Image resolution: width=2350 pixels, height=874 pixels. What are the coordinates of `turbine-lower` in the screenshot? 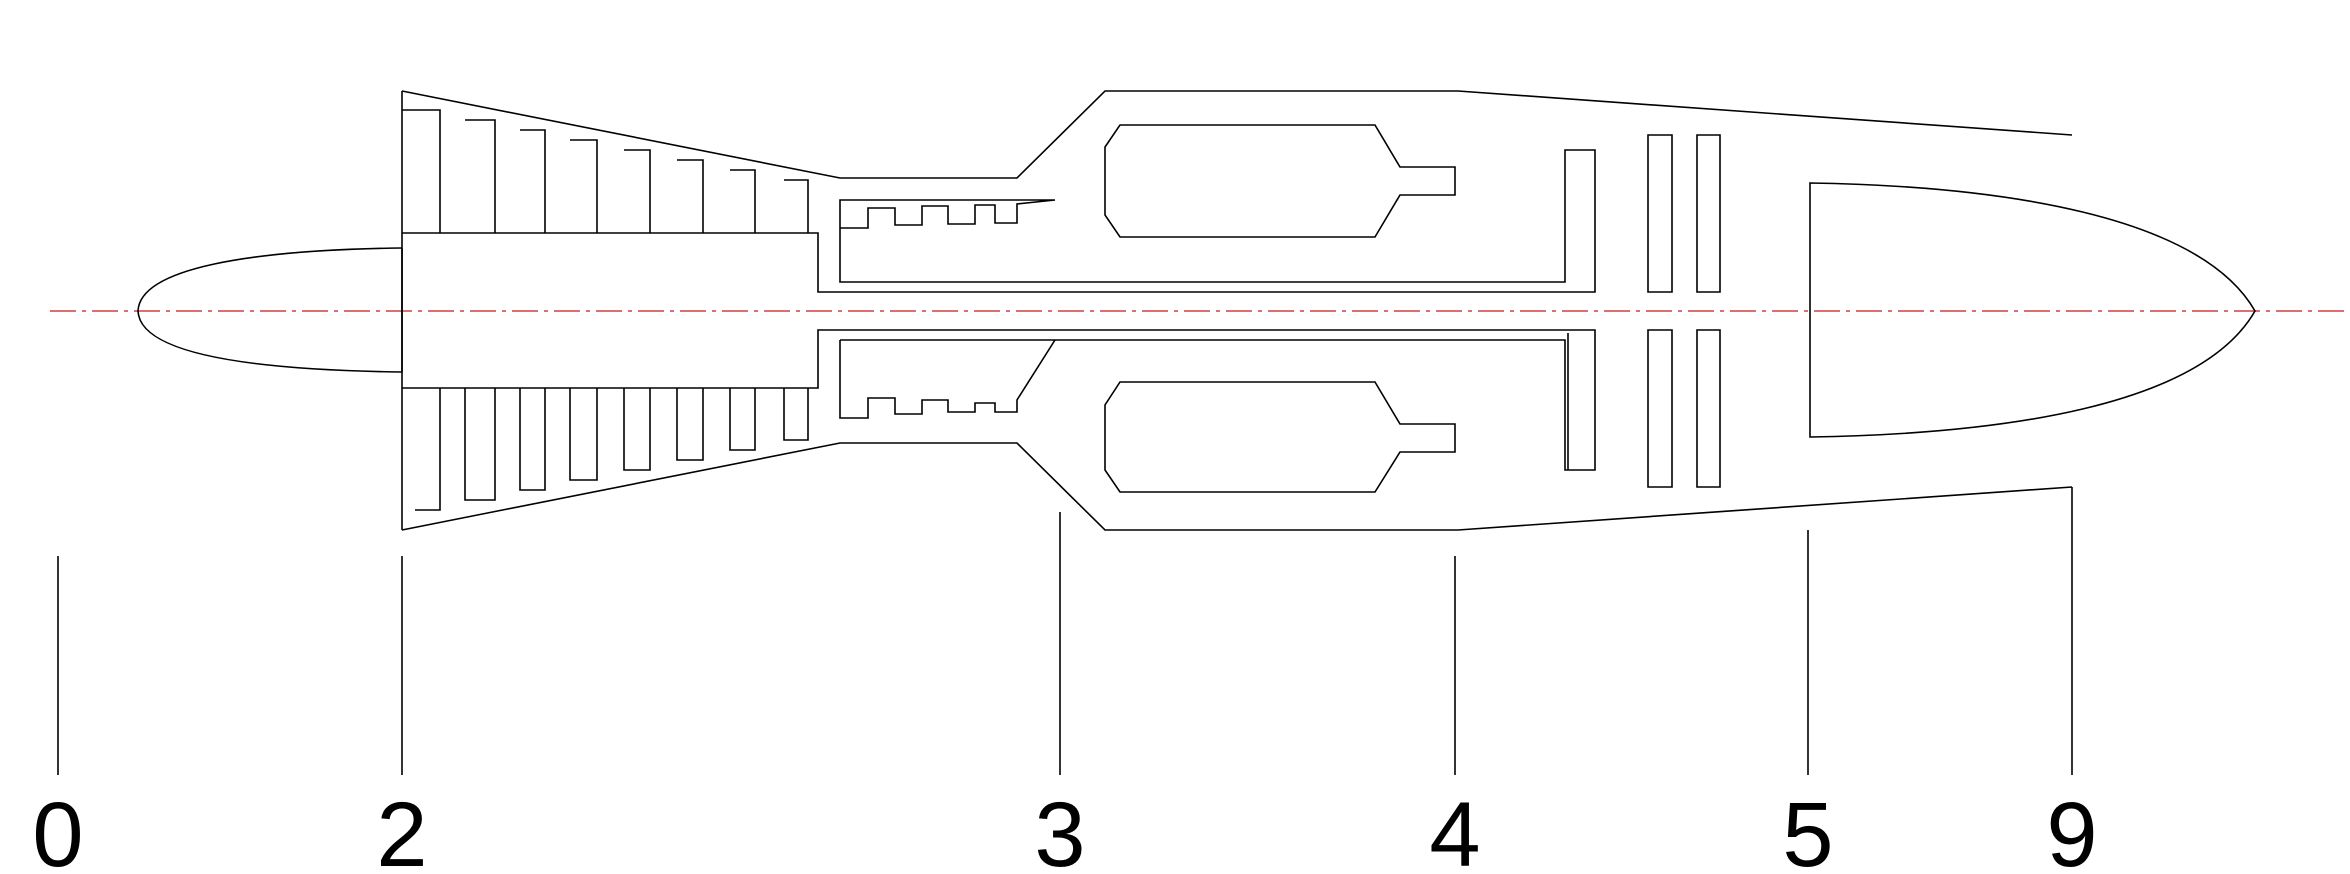 It's located at (1644, 408).